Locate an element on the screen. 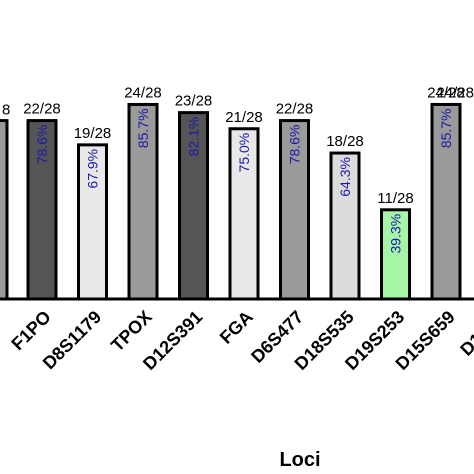 The height and width of the screenshot is (474, 474). x-tick-label: D1S16 is located at coordinates (465, 333).